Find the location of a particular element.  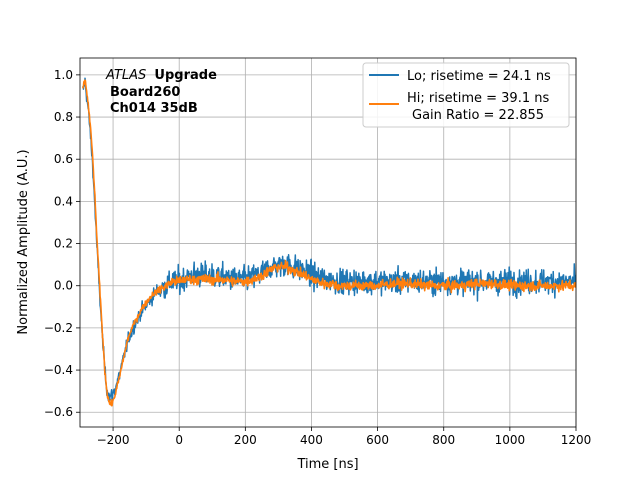

board-label: Board260 is located at coordinates (145, 92).